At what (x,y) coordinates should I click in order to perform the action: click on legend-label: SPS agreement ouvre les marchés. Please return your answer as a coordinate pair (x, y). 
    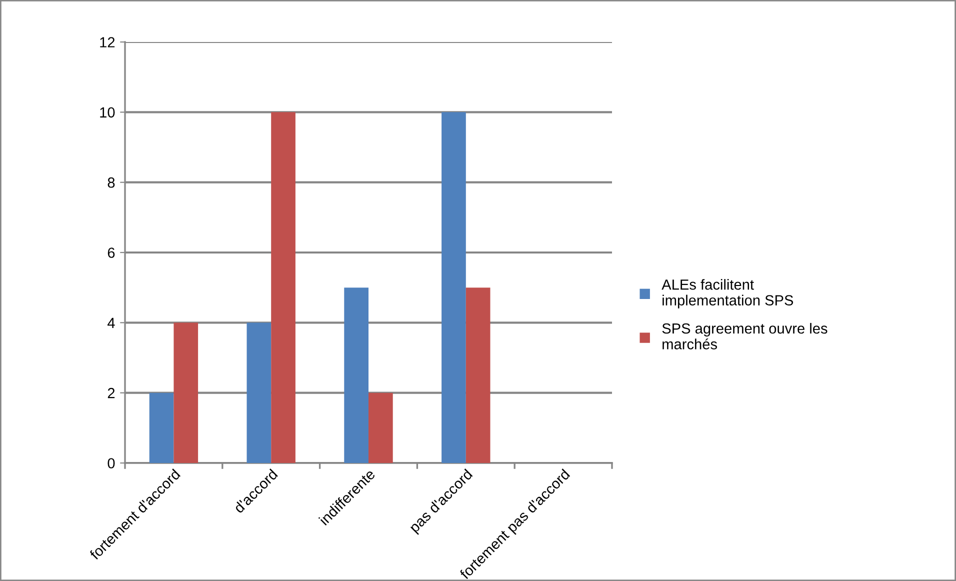
    Looking at the image, I should click on (745, 336).